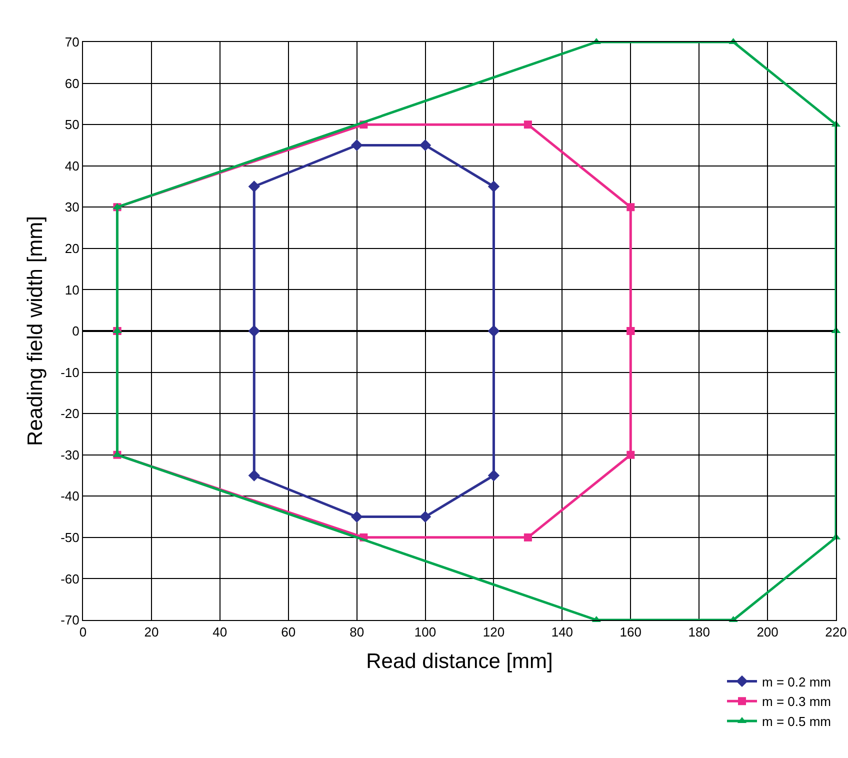 The image size is (848, 758). What do you see at coordinates (70, 372) in the screenshot?
I see `y-tick-label: -10` at bounding box center [70, 372].